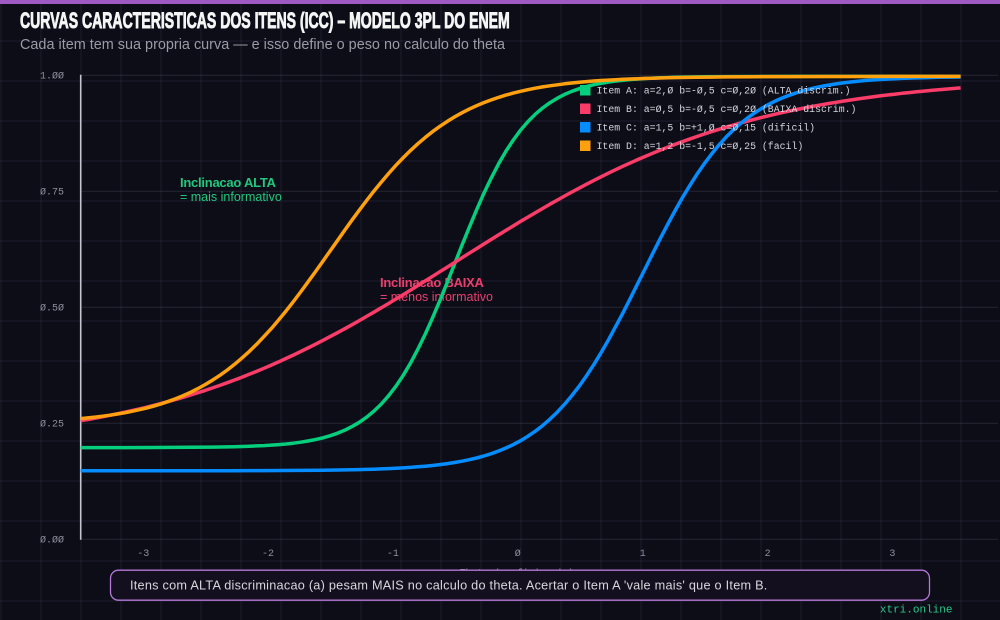  What do you see at coordinates (706, 128) in the screenshot?
I see `svg-text:Item C: a=1,5 b=+1,Ø c=Ø,15 (d: Item C: a=1,5 b=+1,Ø c=Ø,15 (dificil)` at bounding box center [706, 128].